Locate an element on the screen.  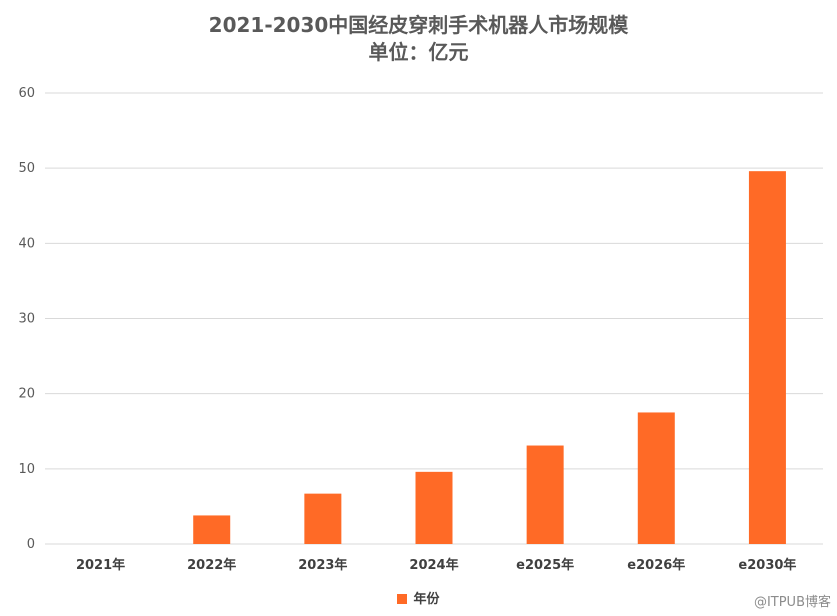
y-tick-label: 10 is located at coordinates (26, 469).